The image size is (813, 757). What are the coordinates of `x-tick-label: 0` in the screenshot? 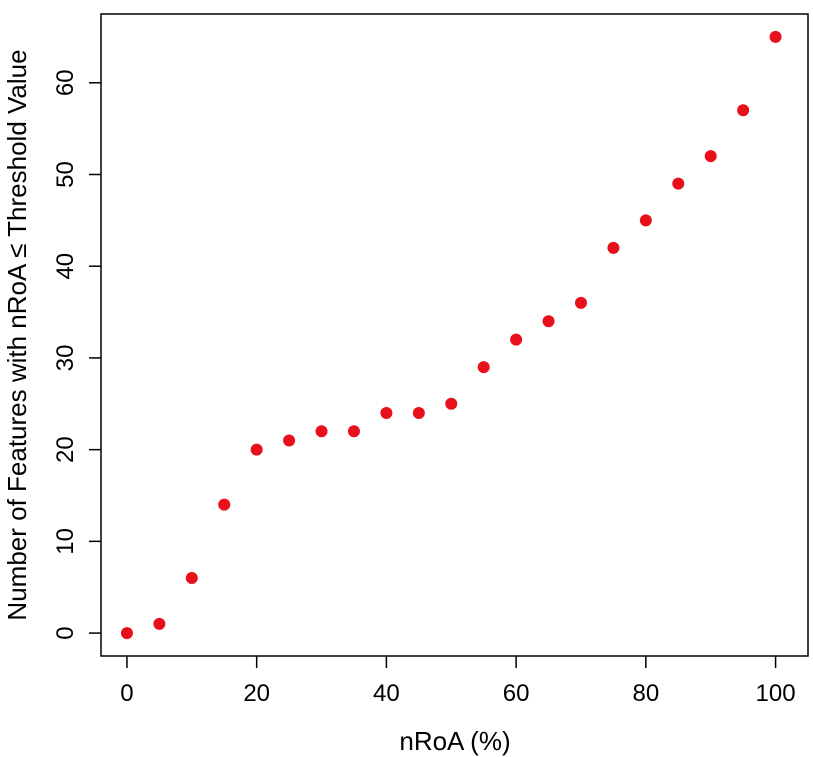 It's located at (126, 693).